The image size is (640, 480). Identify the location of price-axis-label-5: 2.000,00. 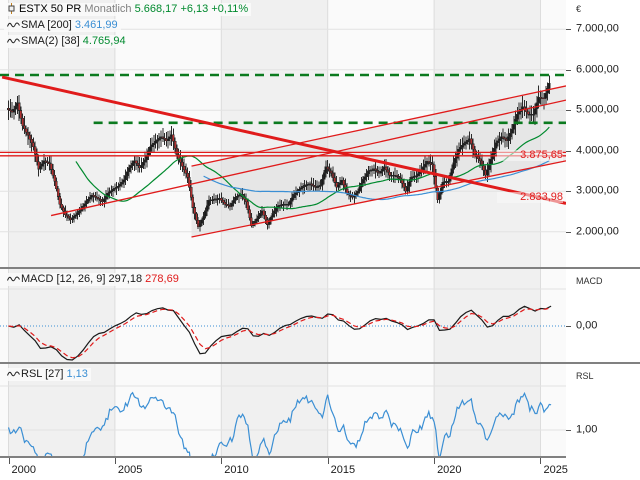
(597, 231).